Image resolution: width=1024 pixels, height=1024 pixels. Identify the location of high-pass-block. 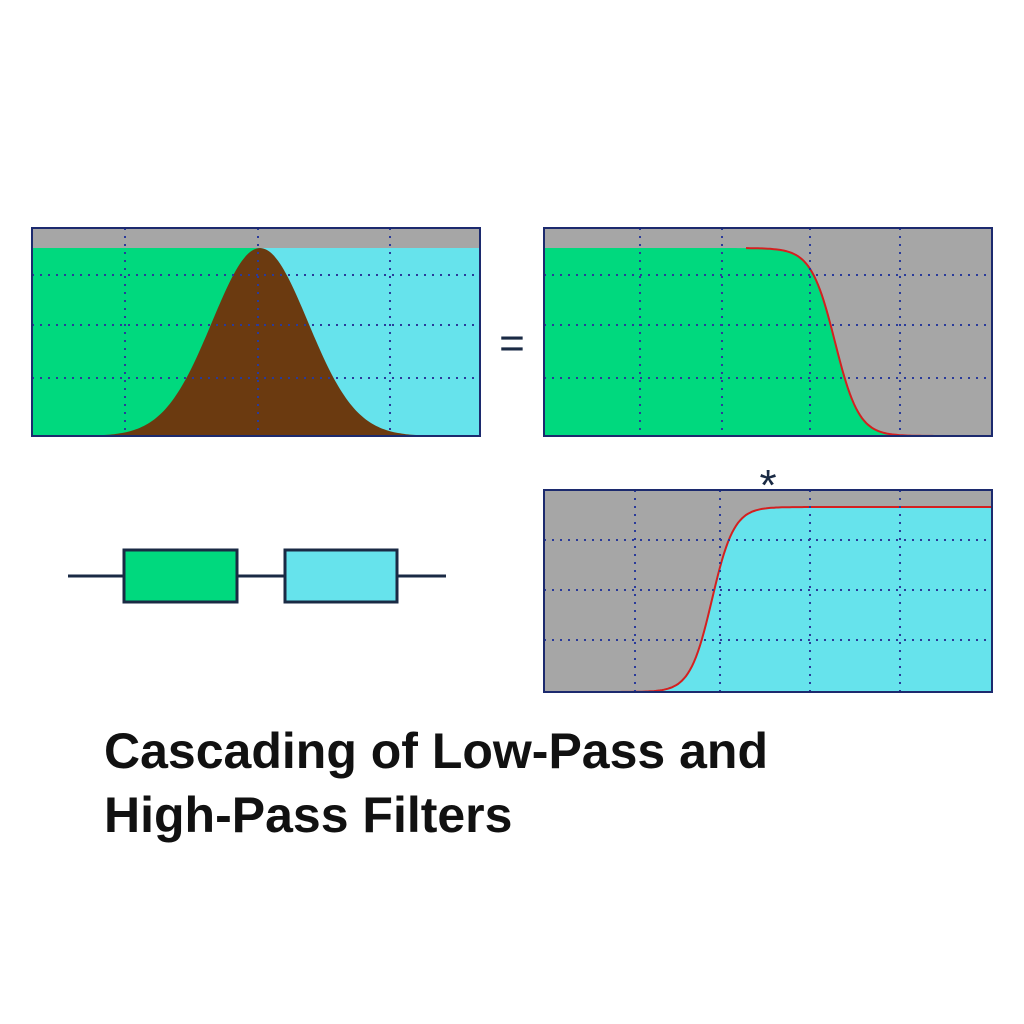
(341, 576).